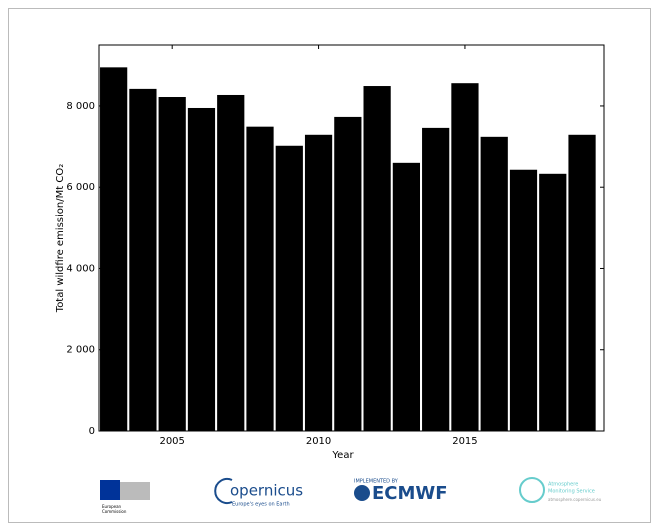 The image size is (659, 531). What do you see at coordinates (80, 187) in the screenshot?
I see `y-tick-label: 6 000` at bounding box center [80, 187].